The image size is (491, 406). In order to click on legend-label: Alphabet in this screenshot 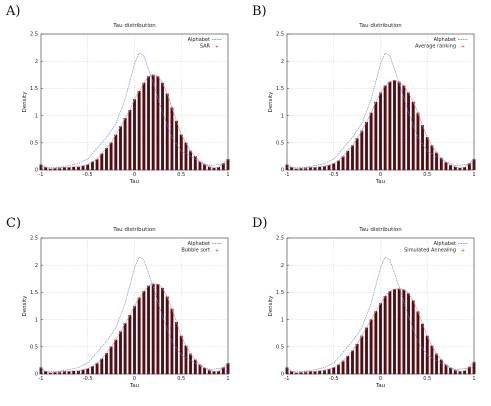, I will do `click(445, 40)`.